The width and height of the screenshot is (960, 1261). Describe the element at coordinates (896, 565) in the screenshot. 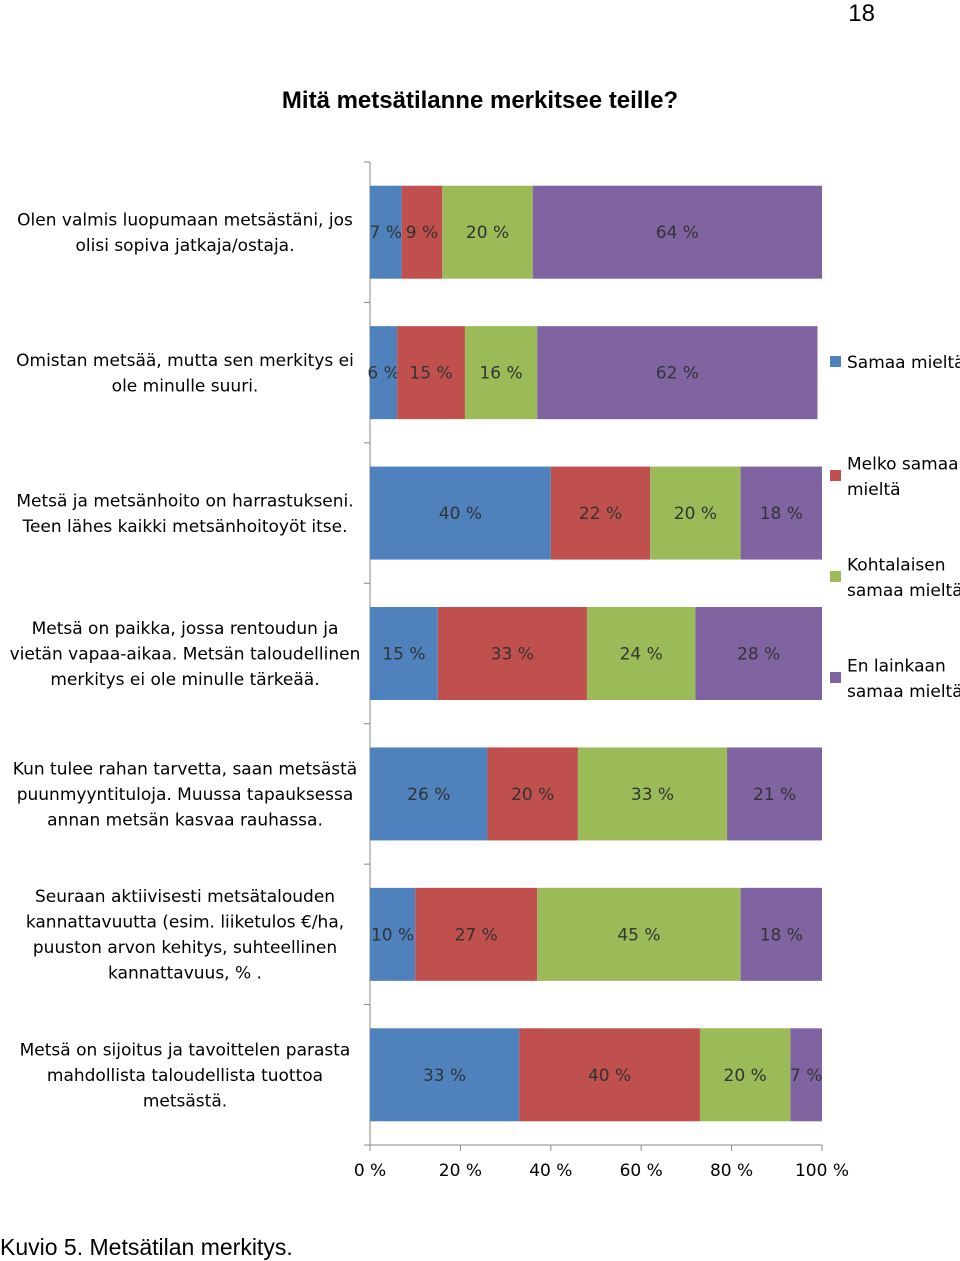

I see `legend-label-line: Kohtalaisen` at that location.